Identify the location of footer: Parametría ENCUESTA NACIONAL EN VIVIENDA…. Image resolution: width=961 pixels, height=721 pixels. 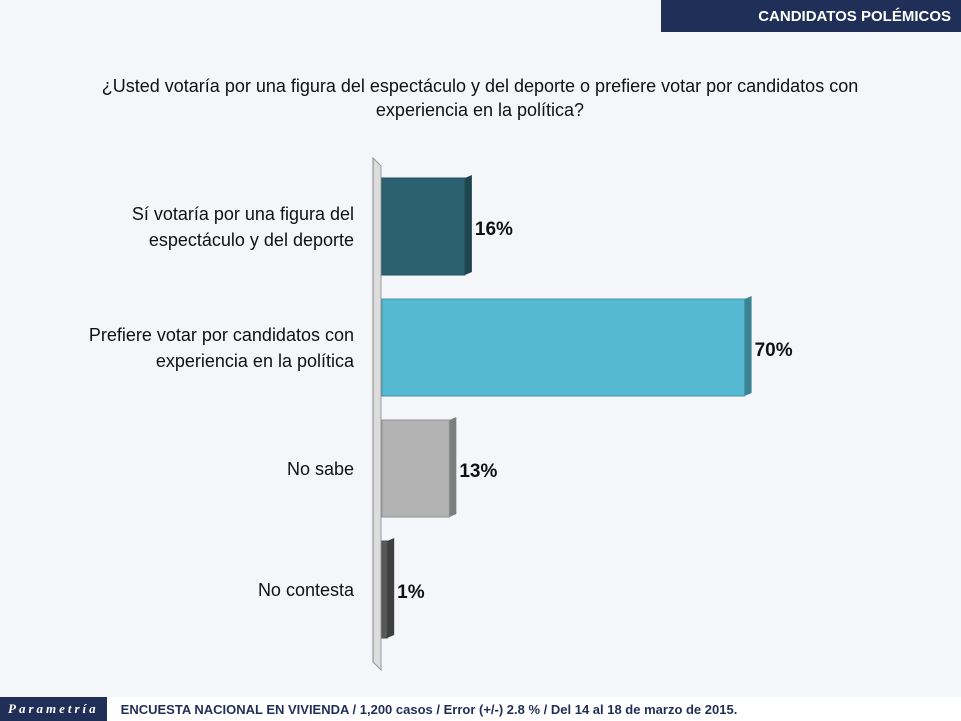
(480, 709).